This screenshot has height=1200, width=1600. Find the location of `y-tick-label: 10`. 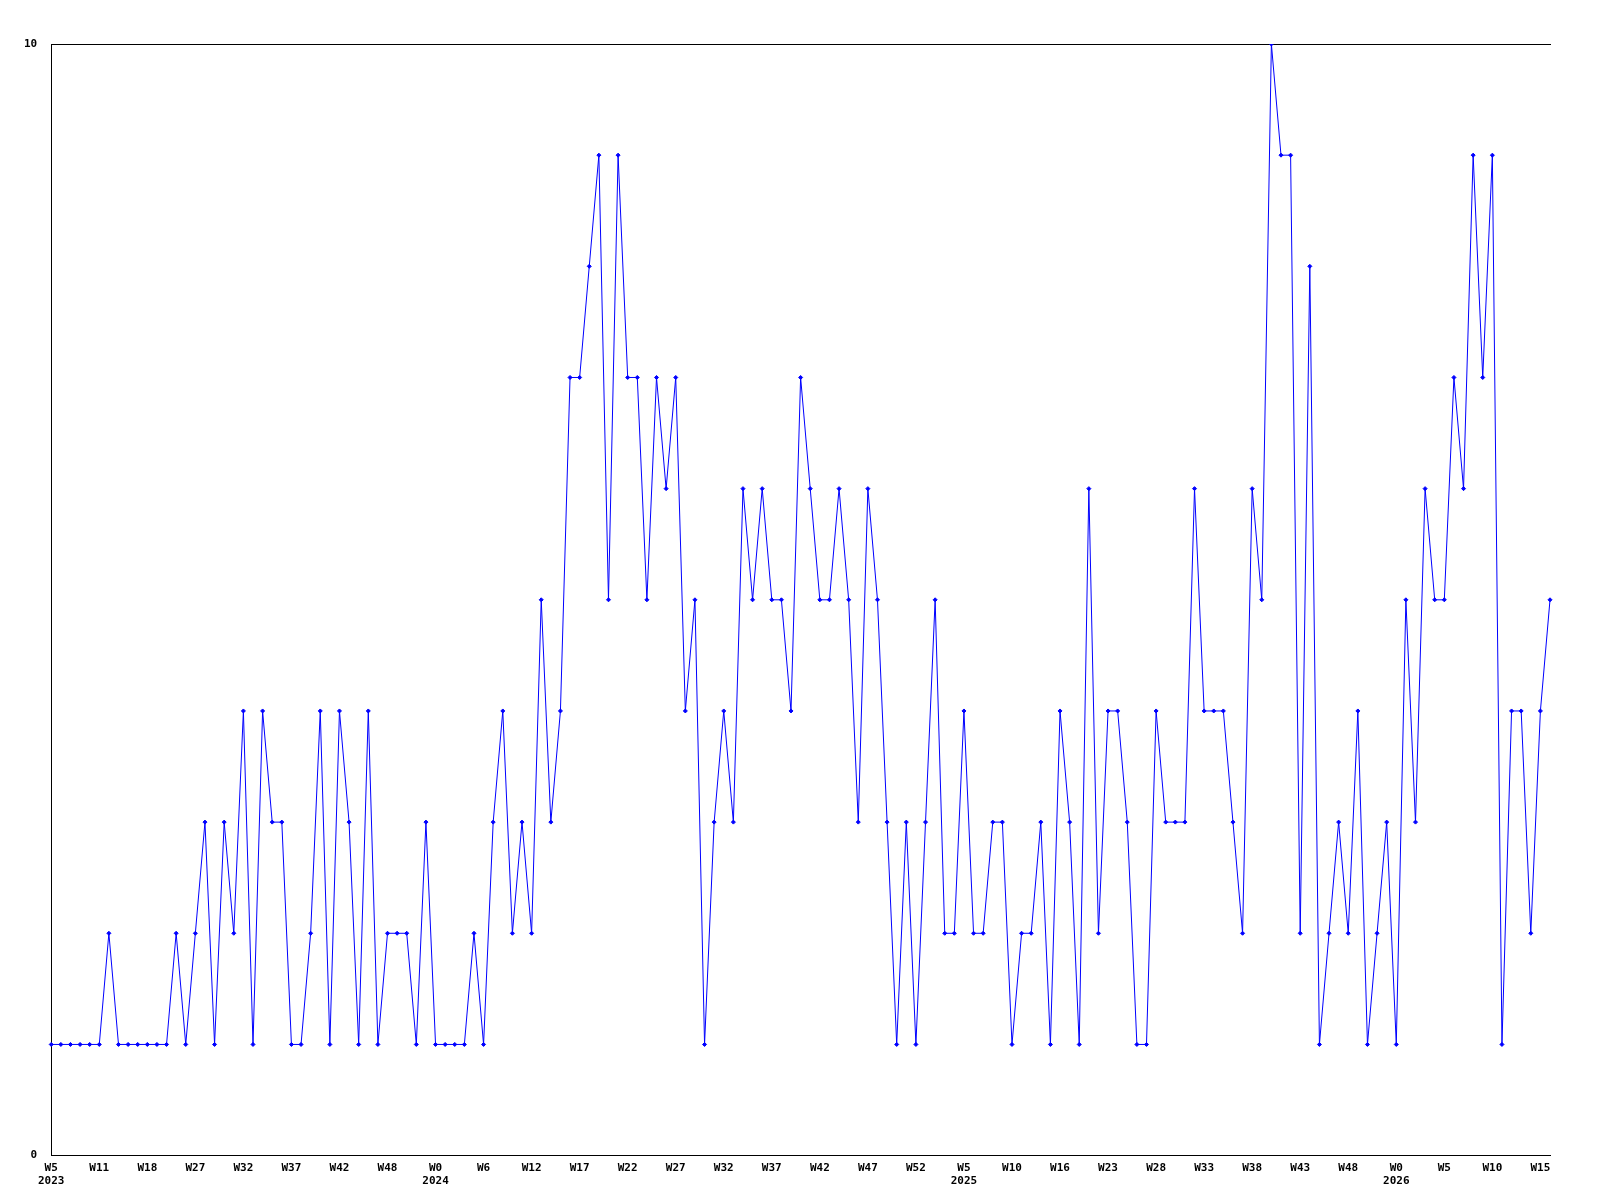

y-tick-label: 10 is located at coordinates (31, 43).